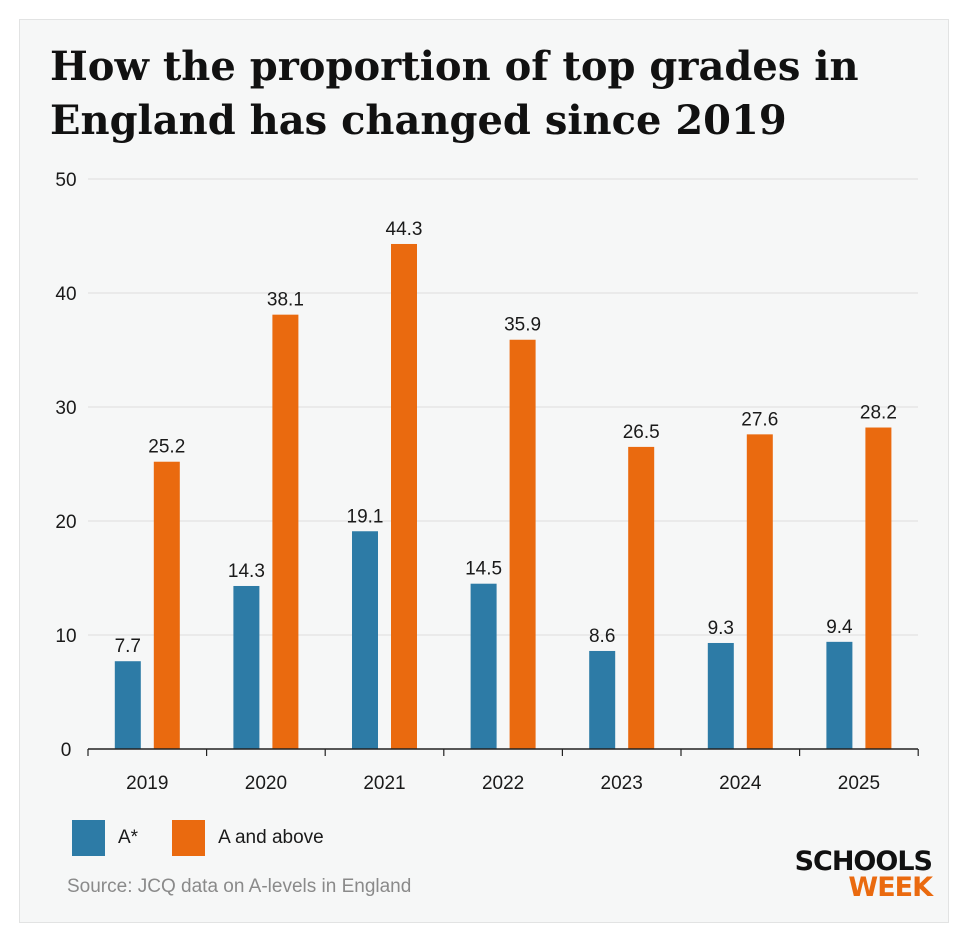  I want to click on x-tick-label-2025: 2025, so click(859, 783).